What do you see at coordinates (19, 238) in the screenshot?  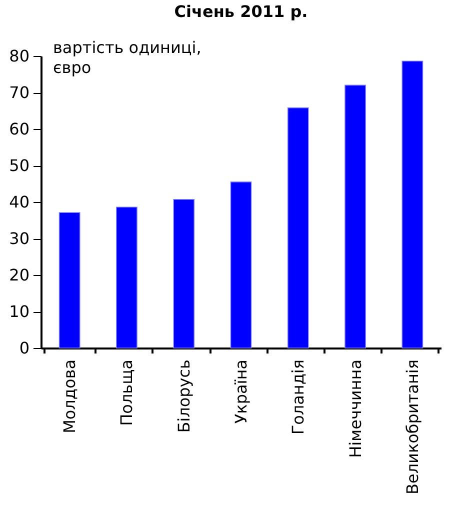 I see `y-tick-label: 30` at bounding box center [19, 238].